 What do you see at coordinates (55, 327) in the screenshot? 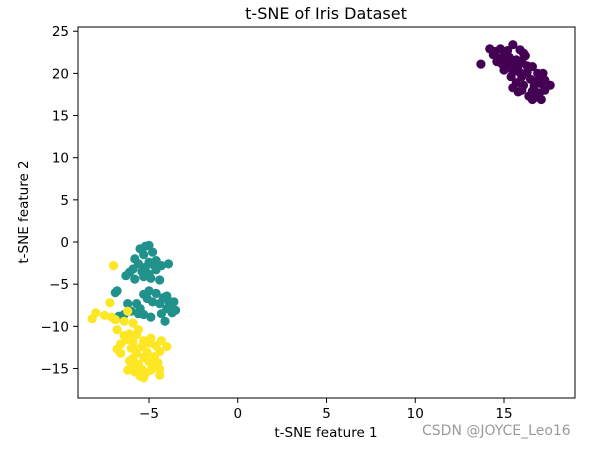
I see `y-tick-label: −10` at bounding box center [55, 327].